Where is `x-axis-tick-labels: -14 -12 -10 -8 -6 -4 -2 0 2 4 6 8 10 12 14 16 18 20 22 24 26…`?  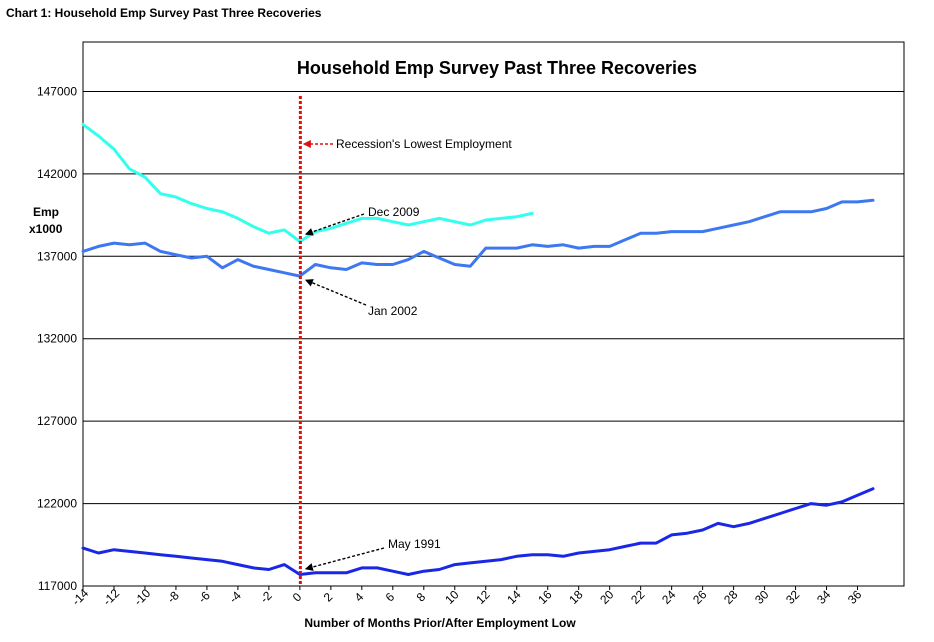
x-axis-tick-labels: -14 -12 -10 -8 -6 -4 -2 0 2 4 6 8 10 12 14 16 18 20 22 24 26… is located at coordinates (467, 597).